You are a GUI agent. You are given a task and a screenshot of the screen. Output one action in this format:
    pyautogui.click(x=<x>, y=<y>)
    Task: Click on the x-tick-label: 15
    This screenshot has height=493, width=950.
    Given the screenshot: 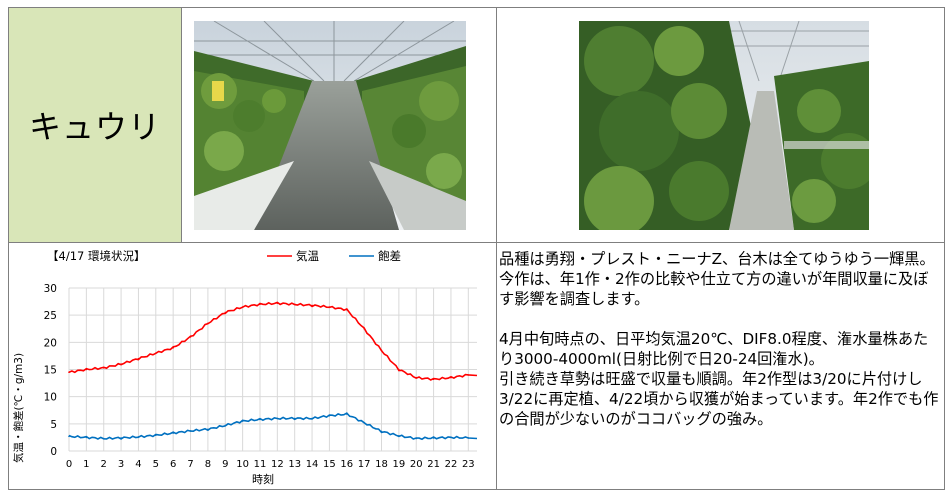 What is the action you would take?
    pyautogui.click(x=329, y=464)
    